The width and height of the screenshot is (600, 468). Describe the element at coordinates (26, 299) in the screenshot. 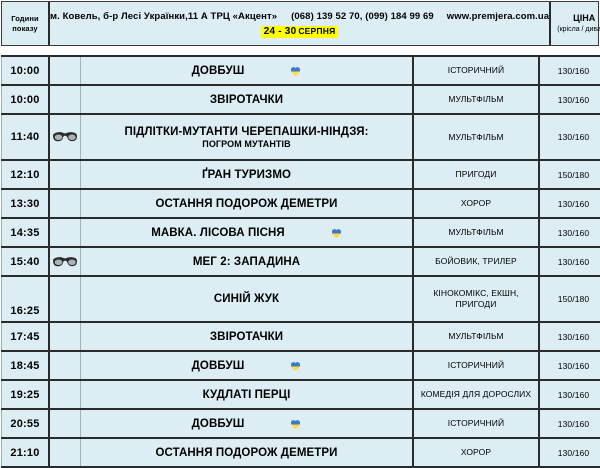

I see `showtime-cell: 16:25` at that location.